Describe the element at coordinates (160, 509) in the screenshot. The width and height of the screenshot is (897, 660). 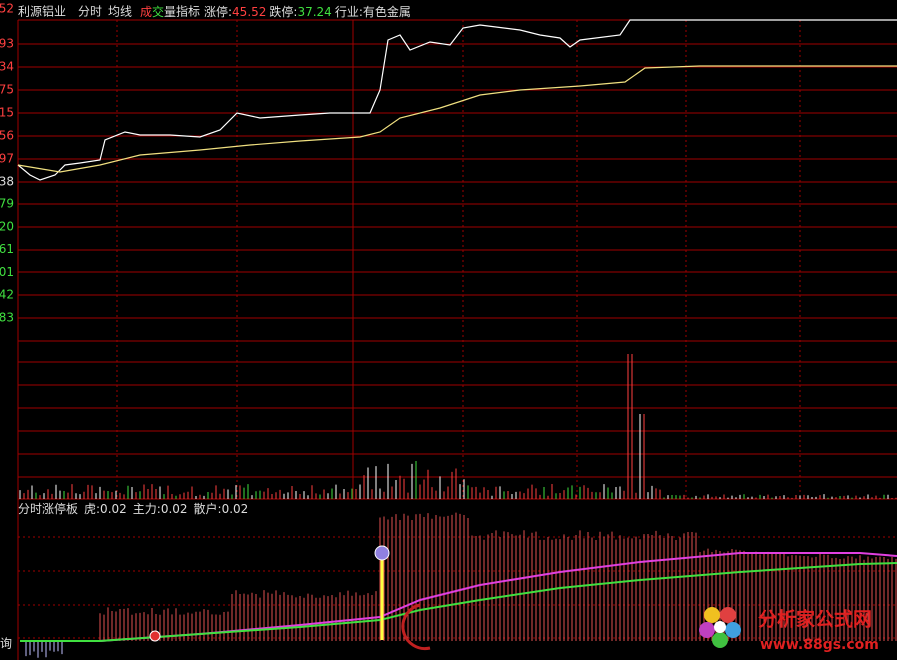
I see `indicator-item: 主力:0.02` at that location.